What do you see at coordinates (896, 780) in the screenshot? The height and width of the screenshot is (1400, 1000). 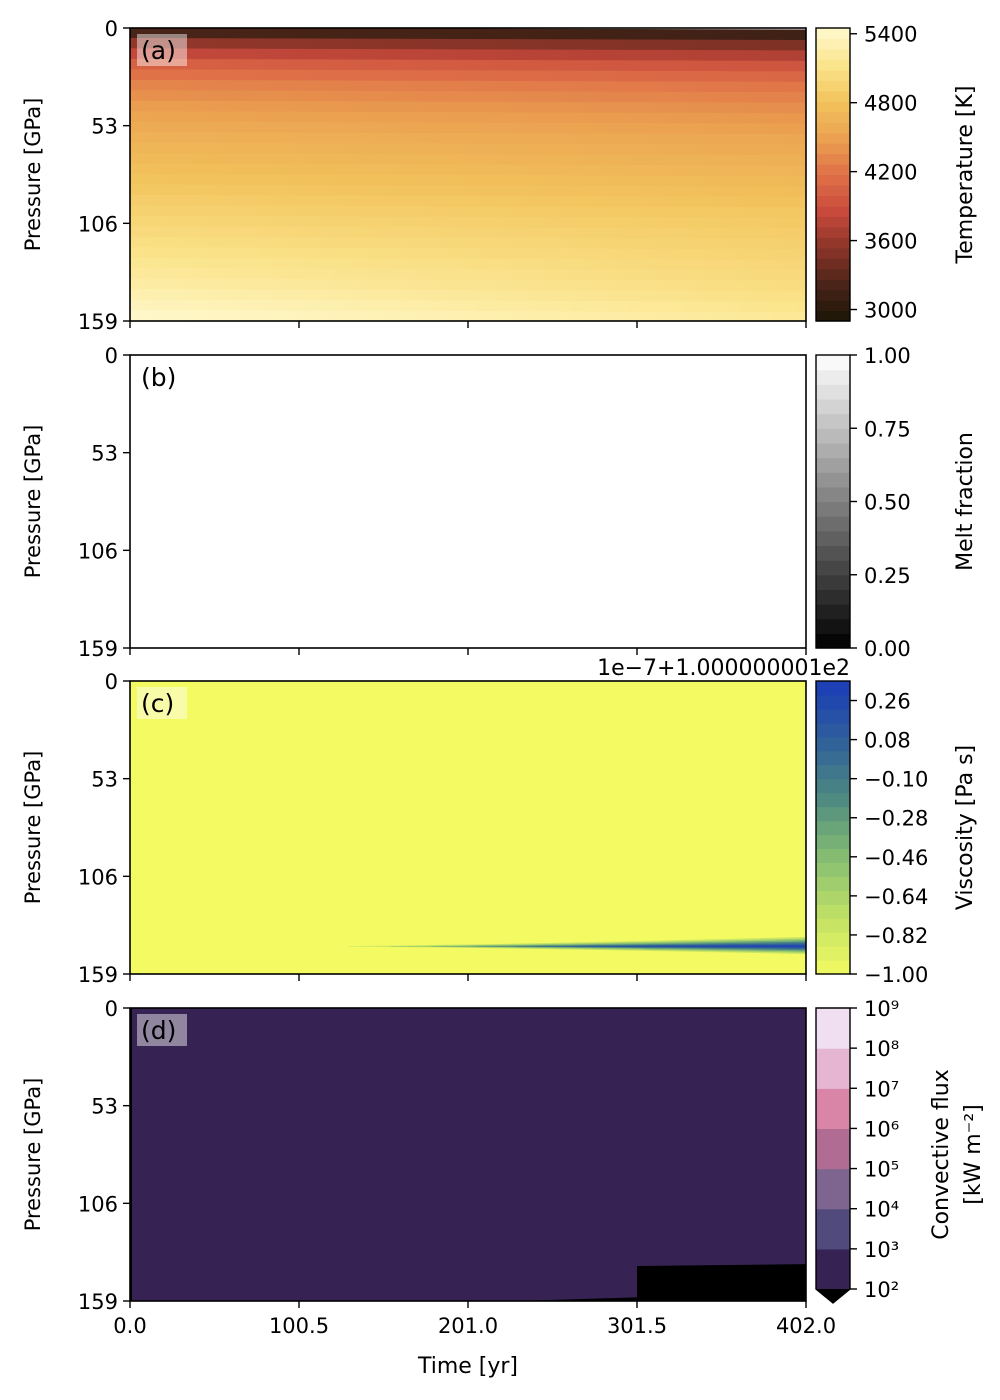 I see `colorbar-tick-label: −0.10` at bounding box center [896, 780].